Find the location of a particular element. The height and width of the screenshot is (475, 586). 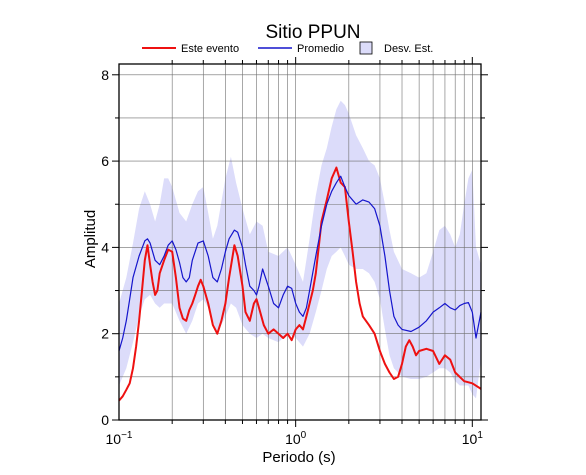

y-tick-label: 6 is located at coordinates (105, 161).